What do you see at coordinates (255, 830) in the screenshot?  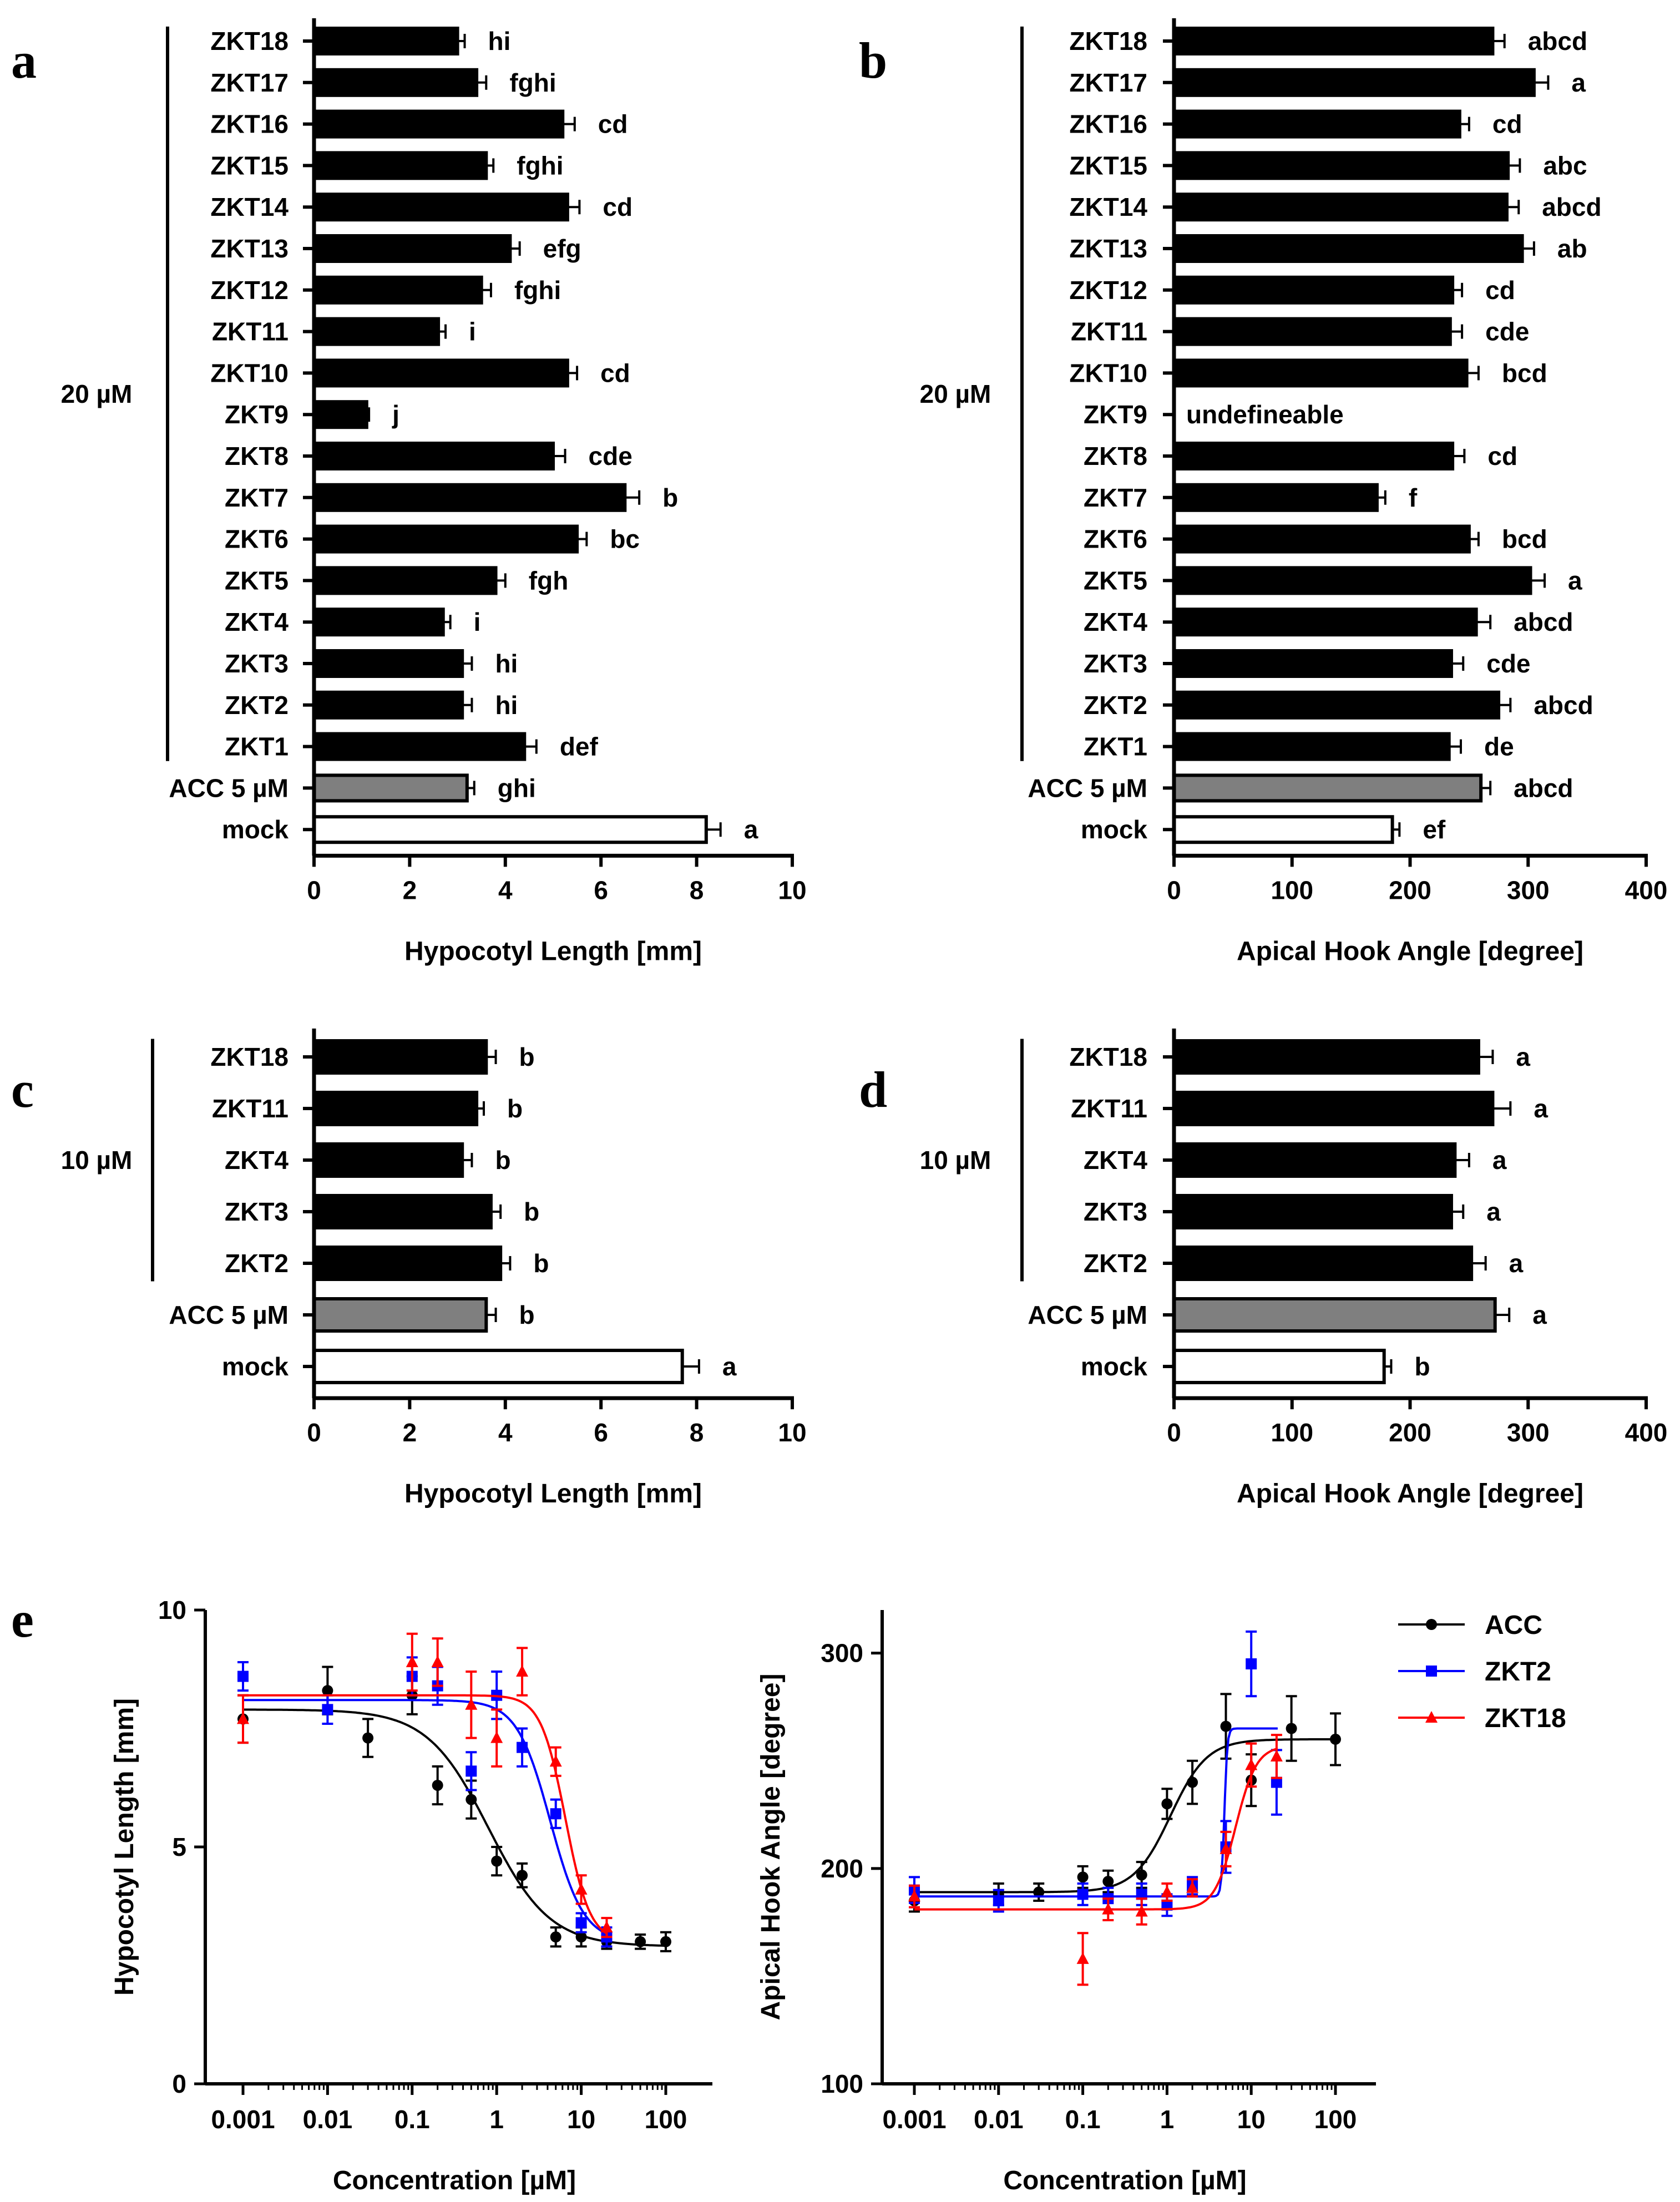 I see `category-label: mock` at bounding box center [255, 830].